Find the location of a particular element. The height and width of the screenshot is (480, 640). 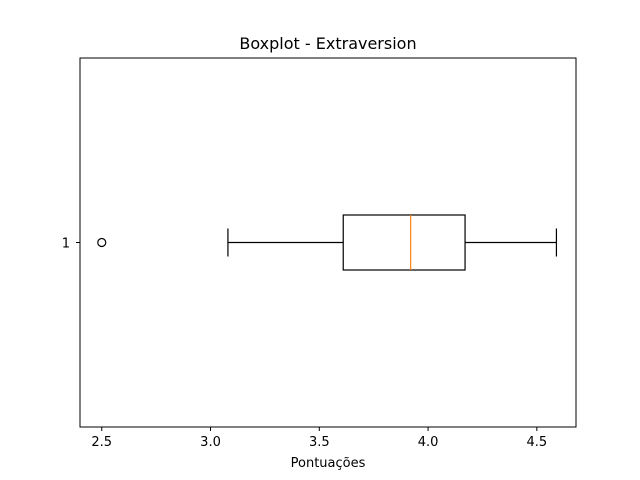

x-tick-label: 4.0 is located at coordinates (428, 442).